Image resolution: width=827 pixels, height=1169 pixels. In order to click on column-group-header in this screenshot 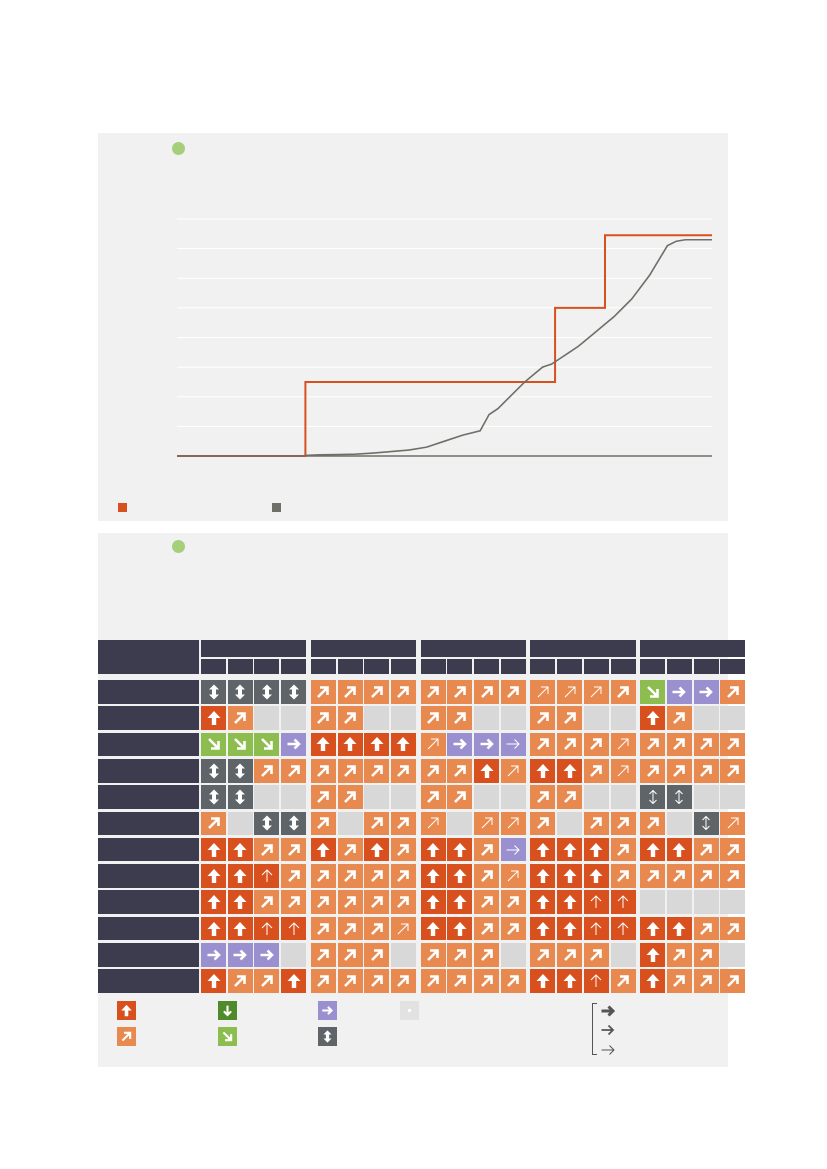, I will do `click(693, 648)`.